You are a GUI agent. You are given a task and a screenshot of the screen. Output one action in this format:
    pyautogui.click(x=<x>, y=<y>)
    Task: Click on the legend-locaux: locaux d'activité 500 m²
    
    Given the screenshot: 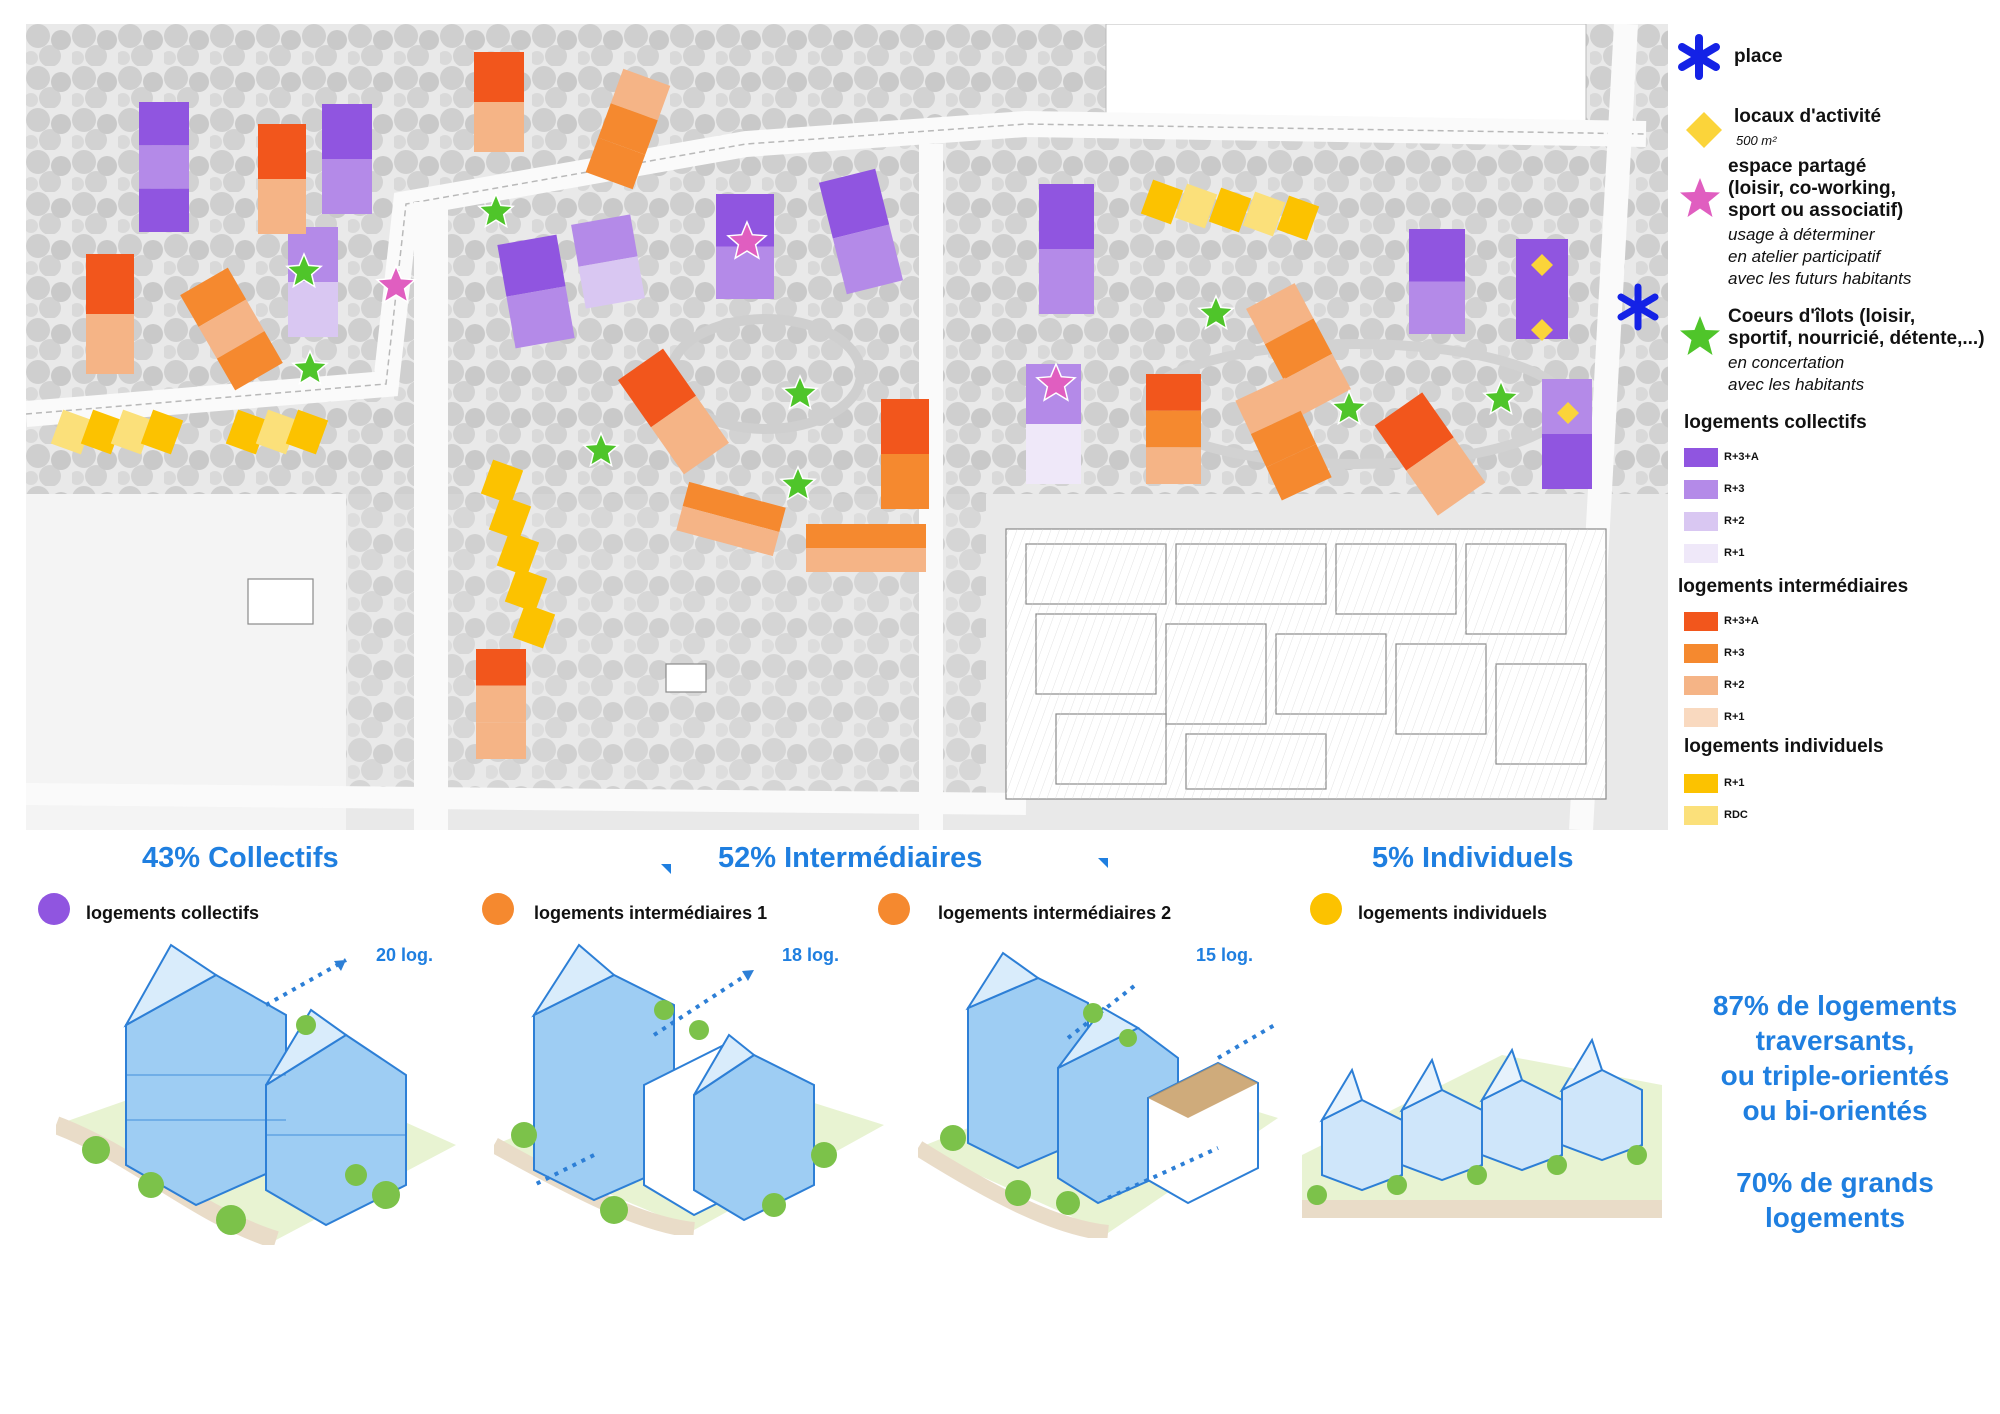 What is the action you would take?
    pyautogui.click(x=1836, y=132)
    